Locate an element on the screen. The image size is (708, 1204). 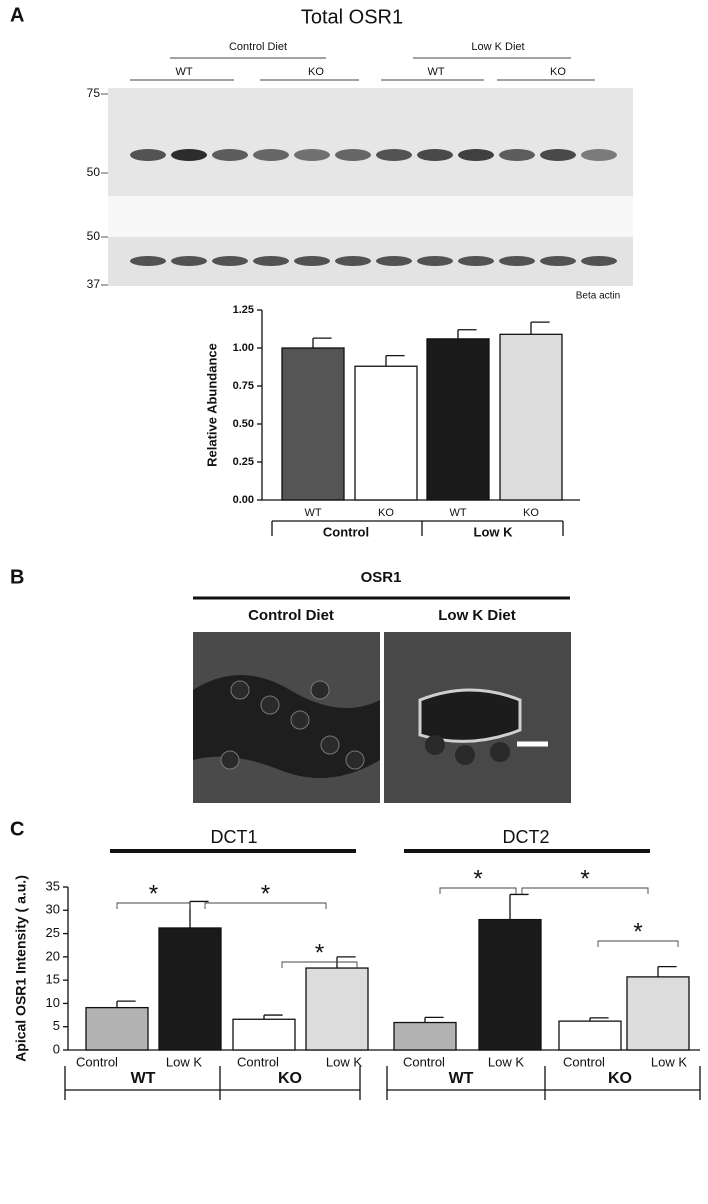
diet-label: Control Diet is located at coordinates (258, 47).